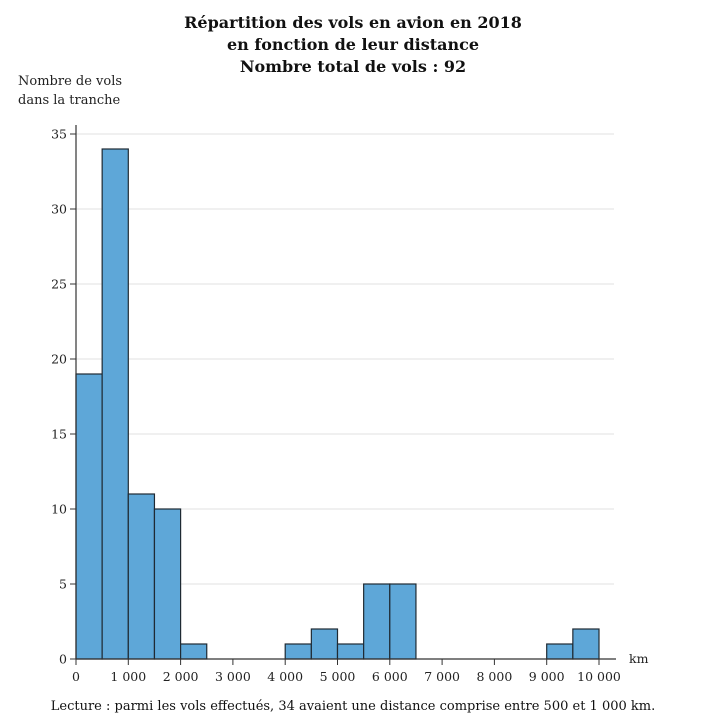 The width and height of the screenshot is (706, 727). Describe the element at coordinates (59, 284) in the screenshot. I see `y-tick-label: 25` at that location.